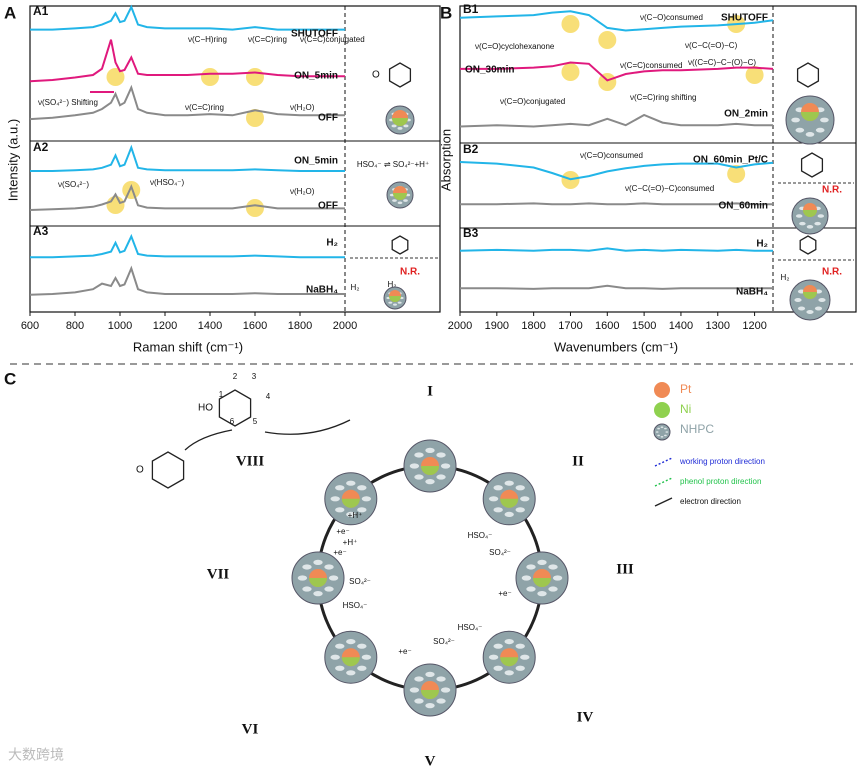 Image resolution: width=863 pixels, height=771 pixels. I want to click on legend-label: Pt, so click(686, 389).